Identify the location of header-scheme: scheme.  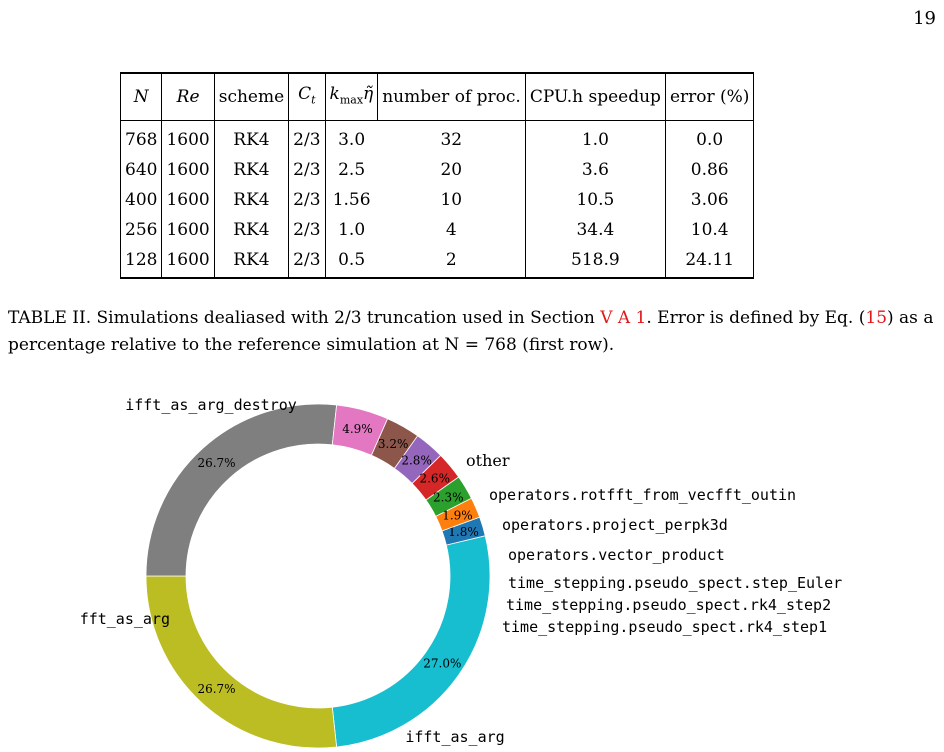
(252, 97).